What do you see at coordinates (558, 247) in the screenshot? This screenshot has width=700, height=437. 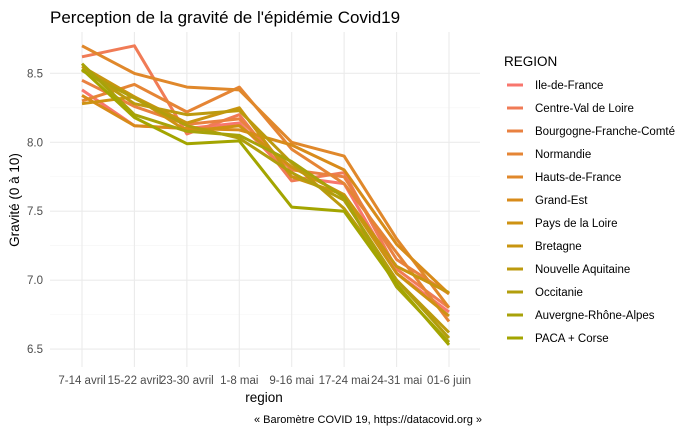 I see `legend-label: Bretagne` at bounding box center [558, 247].